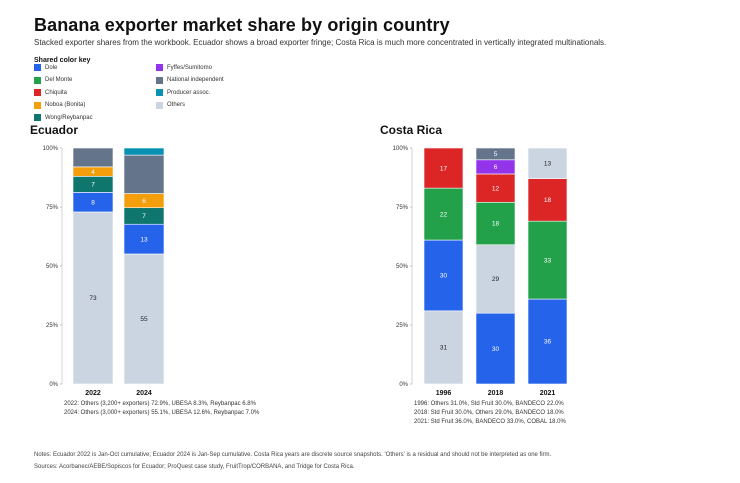 Image resolution: width=740 pixels, height=483 pixels. I want to click on ecuador-bar-2022-others, so click(93, 298).